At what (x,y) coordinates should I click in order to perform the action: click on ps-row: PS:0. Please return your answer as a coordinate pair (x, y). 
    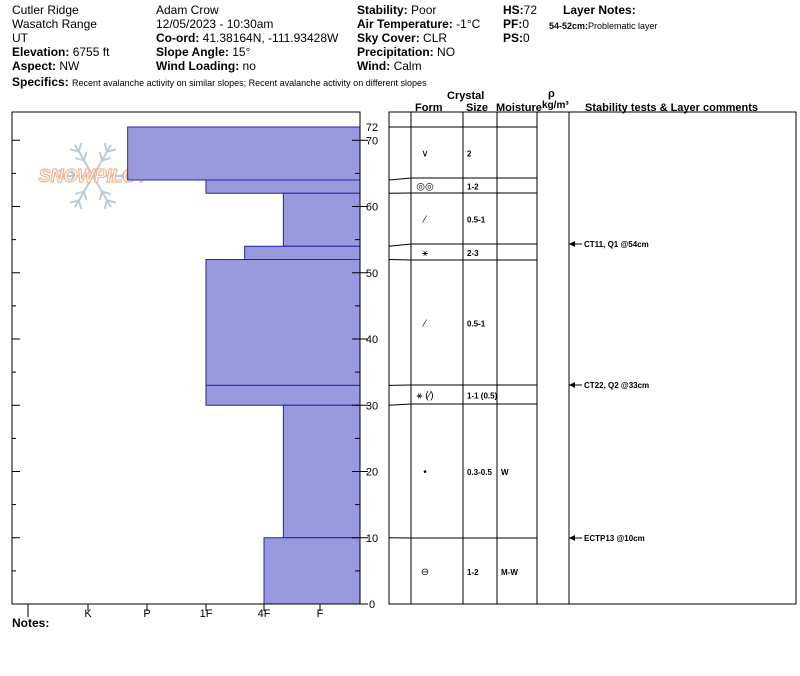
    Looking at the image, I should click on (516, 38).